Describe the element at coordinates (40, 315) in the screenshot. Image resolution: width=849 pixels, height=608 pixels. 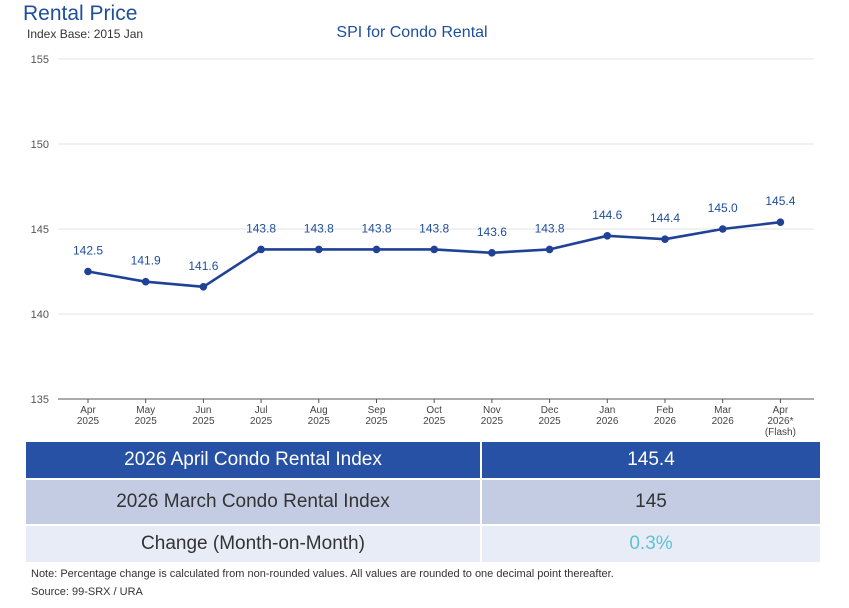
I see `y-tick-label: 140` at that location.